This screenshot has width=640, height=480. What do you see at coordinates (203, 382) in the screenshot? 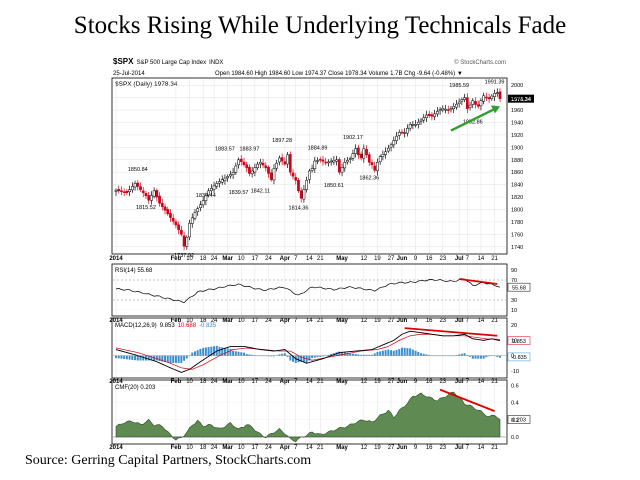
I see `x-tick-label: 18` at bounding box center [203, 382].